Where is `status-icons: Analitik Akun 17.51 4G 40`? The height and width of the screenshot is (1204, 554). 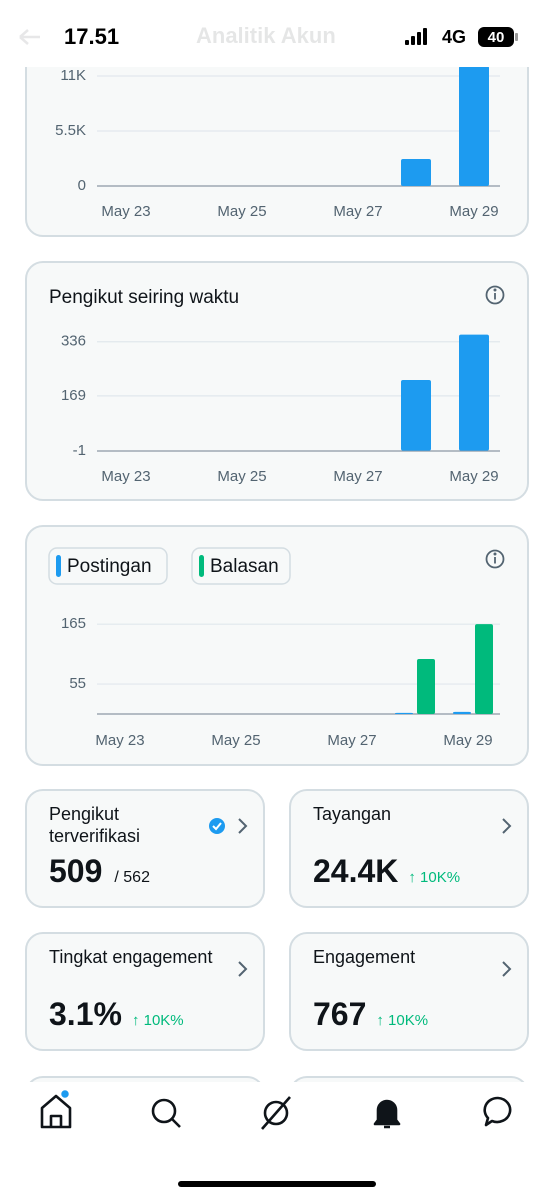
status-icons: Analitik Akun 17.51 4G 40 is located at coordinates (268, 36).